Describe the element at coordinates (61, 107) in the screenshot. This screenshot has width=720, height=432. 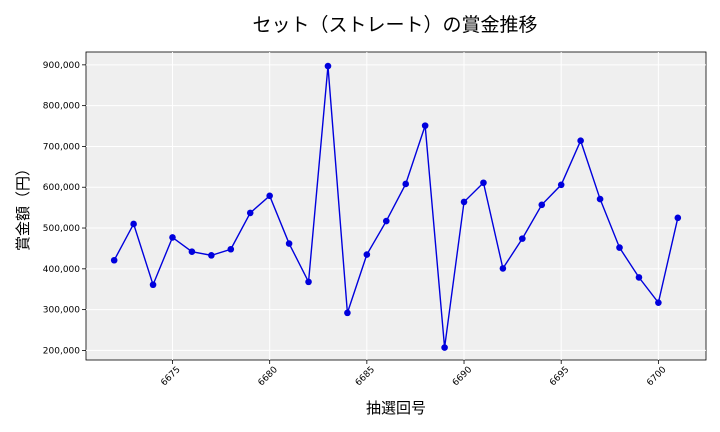
I see `y-tick-label: 800,000` at that location.